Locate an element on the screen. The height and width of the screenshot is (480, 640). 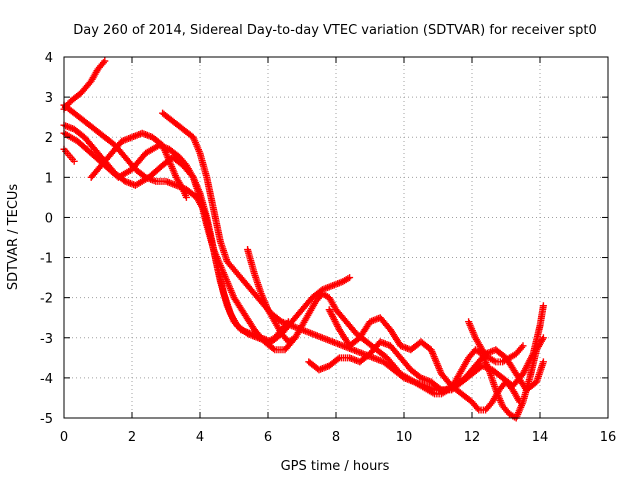
x-tick-label: 12 is located at coordinates (472, 437).